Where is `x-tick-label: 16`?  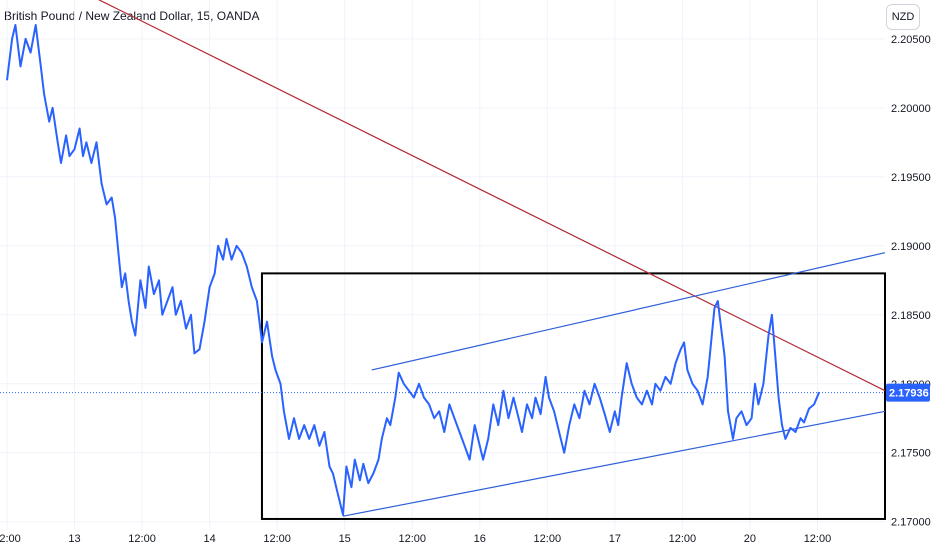
x-tick-label: 16 is located at coordinates (480, 539).